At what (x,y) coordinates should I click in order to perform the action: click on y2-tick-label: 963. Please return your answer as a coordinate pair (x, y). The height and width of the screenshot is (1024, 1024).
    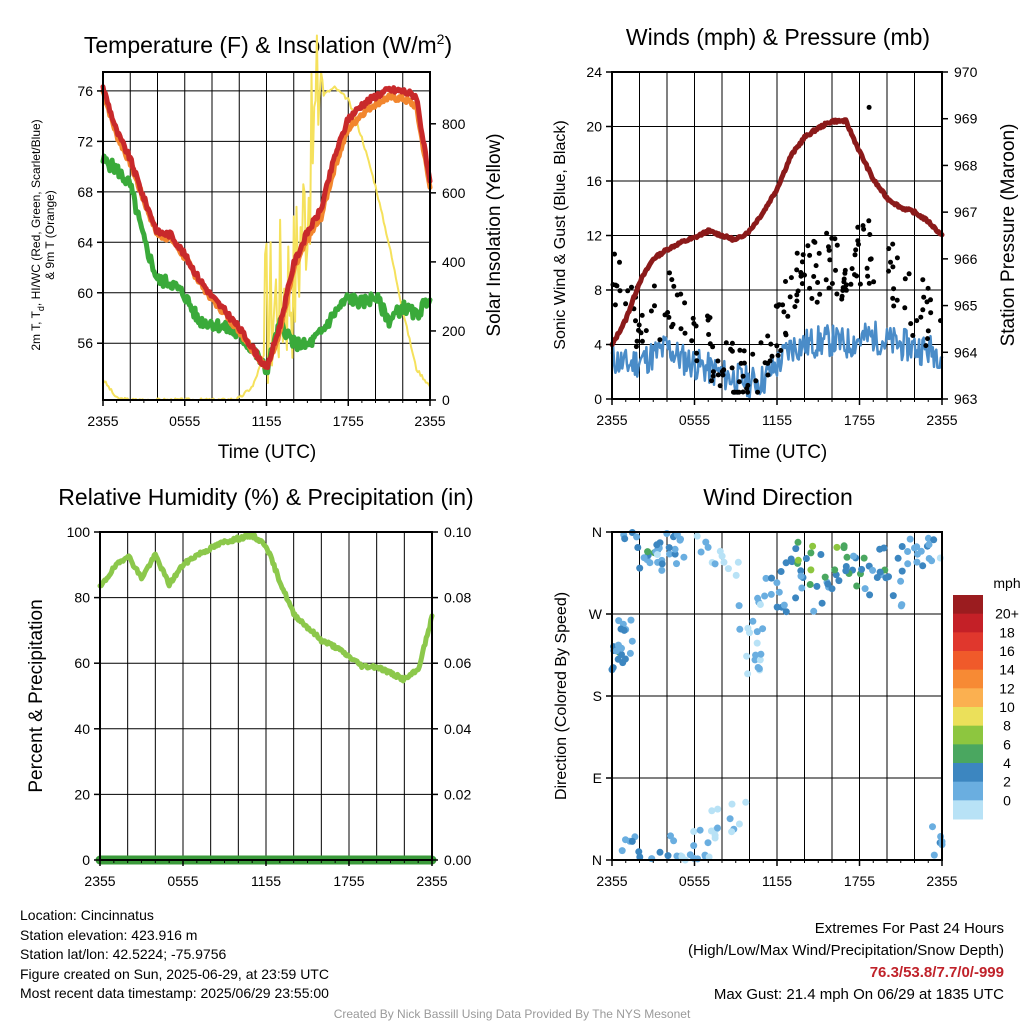
    Looking at the image, I should click on (966, 399).